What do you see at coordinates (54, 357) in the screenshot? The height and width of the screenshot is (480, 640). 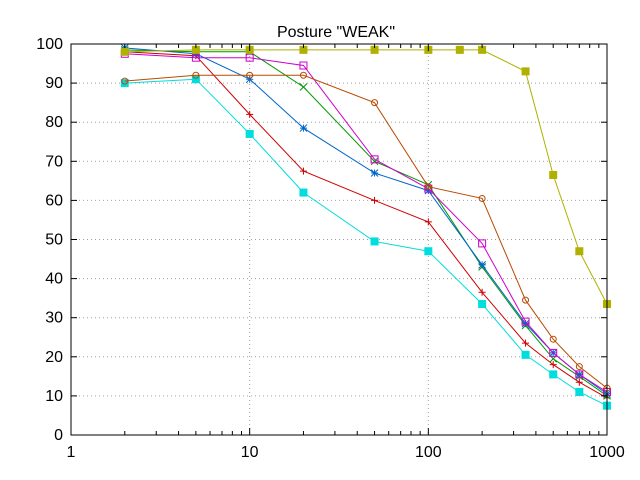 I see `y-tick-label: 20` at bounding box center [54, 357].